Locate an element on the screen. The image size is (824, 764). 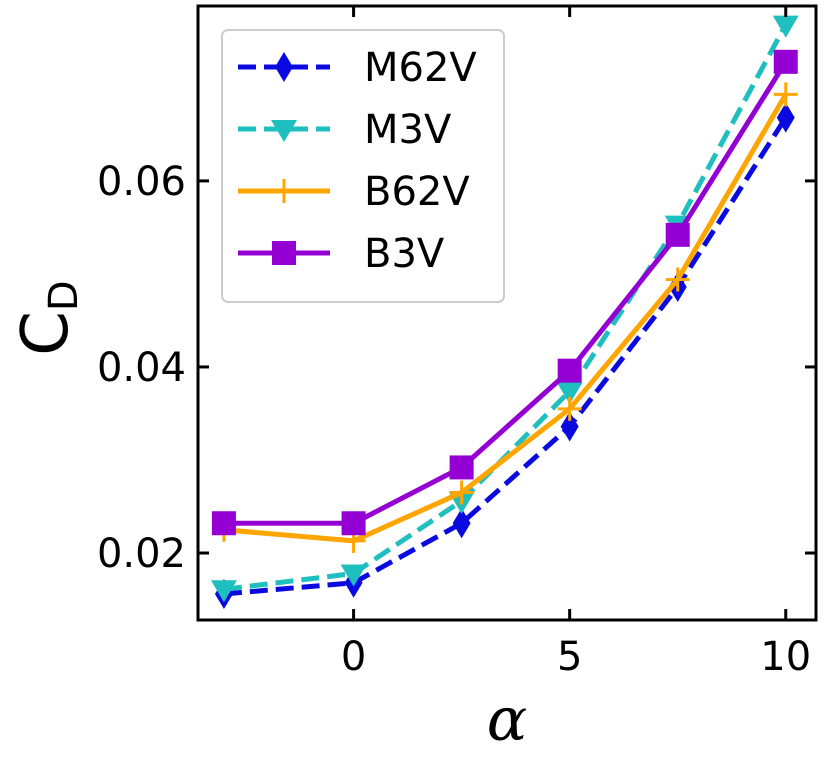
legend-entry-m62v: M62V is located at coordinates (357, 68).